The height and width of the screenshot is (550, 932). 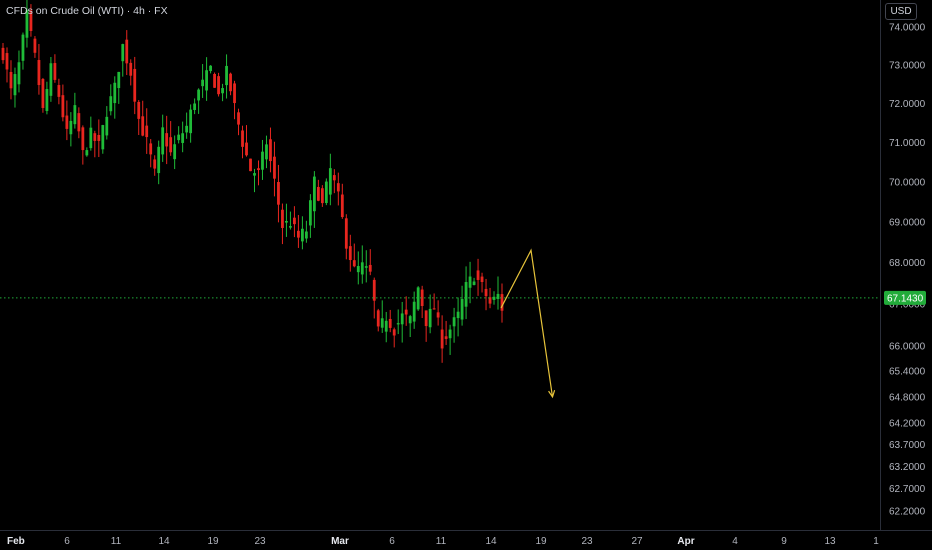 What do you see at coordinates (16, 541) in the screenshot?
I see `time-tick-label: Feb` at bounding box center [16, 541].